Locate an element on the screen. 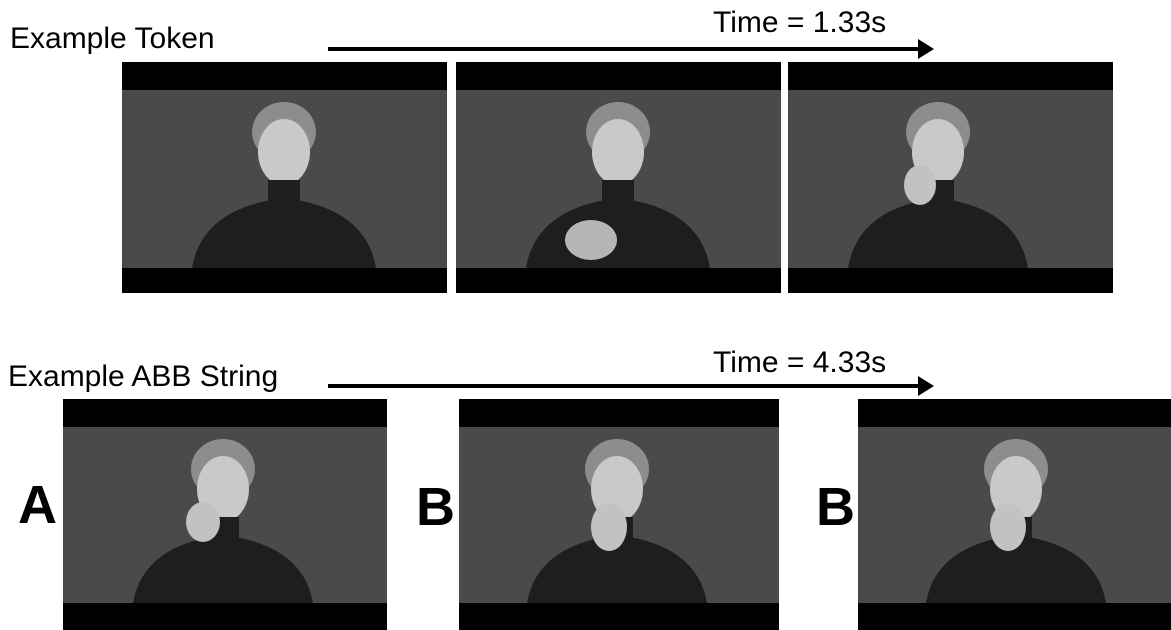  video-frame-abb-a is located at coordinates (225, 514).